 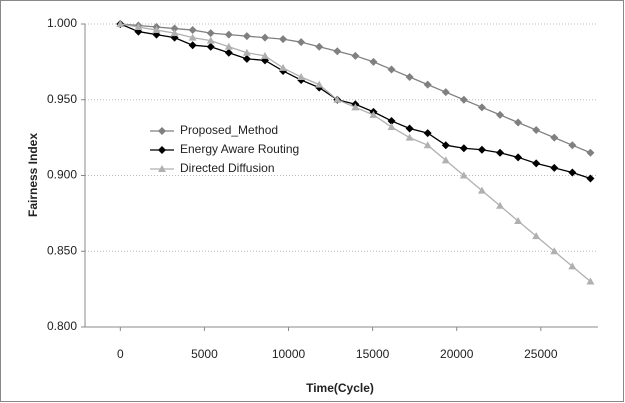 What do you see at coordinates (541, 354) in the screenshot?
I see `x-tick-label: 25000` at bounding box center [541, 354].